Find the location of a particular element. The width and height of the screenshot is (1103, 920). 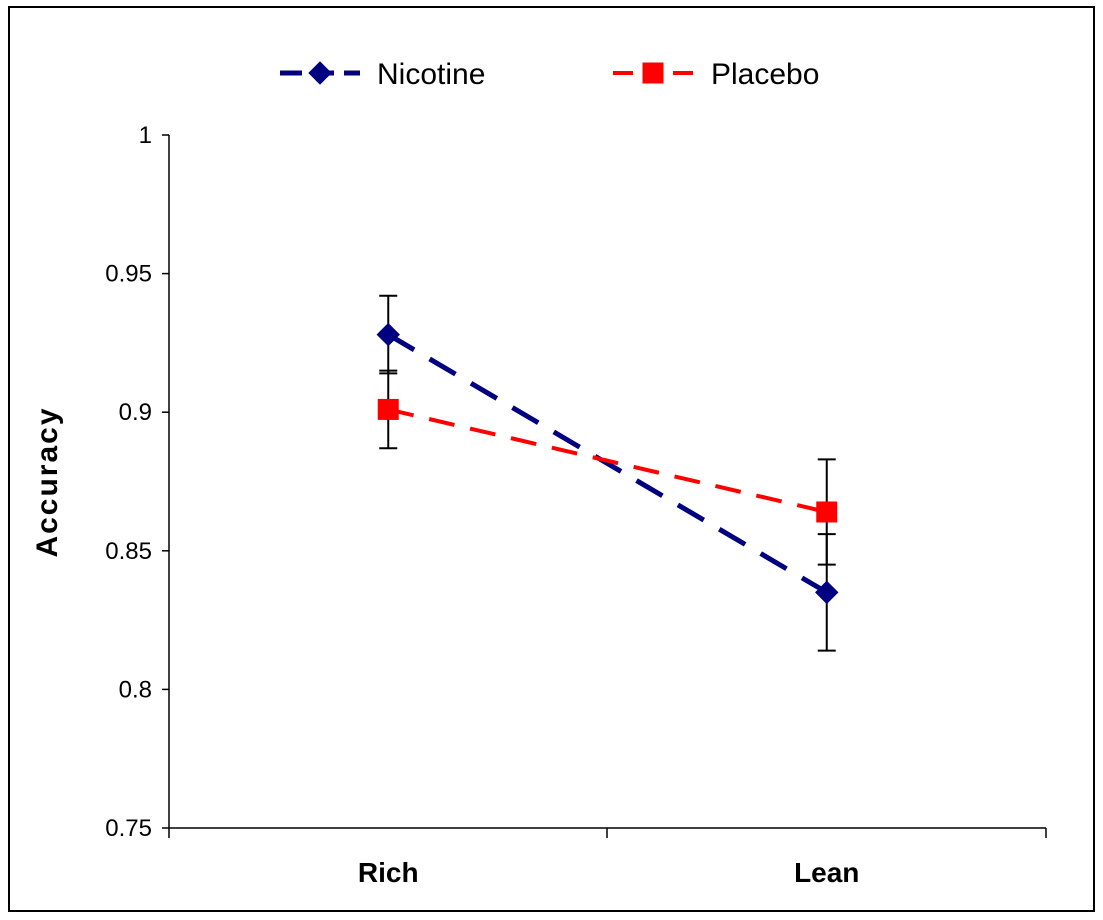

legend-label-nicotine: Nicotine is located at coordinates (431, 74).